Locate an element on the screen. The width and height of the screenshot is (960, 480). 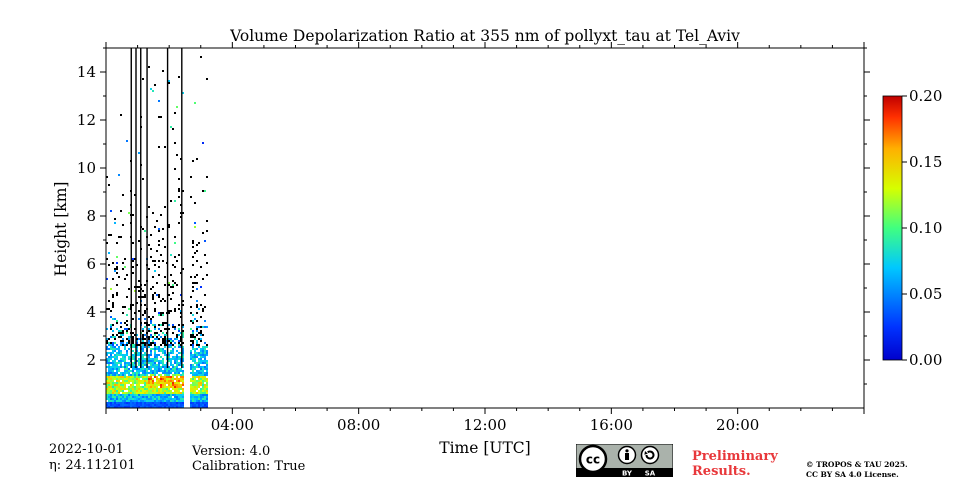
date-text: 2022-10-01 is located at coordinates (86, 449).